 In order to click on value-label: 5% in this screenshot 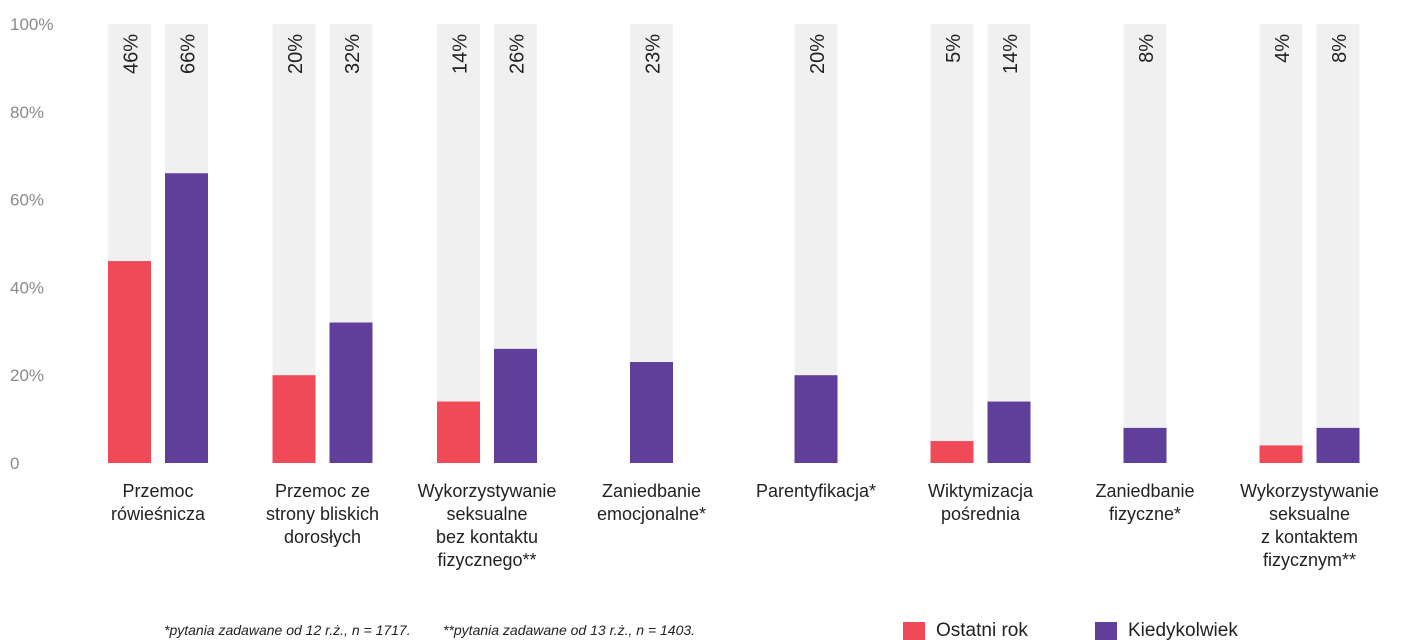, I will do `click(954, 48)`.